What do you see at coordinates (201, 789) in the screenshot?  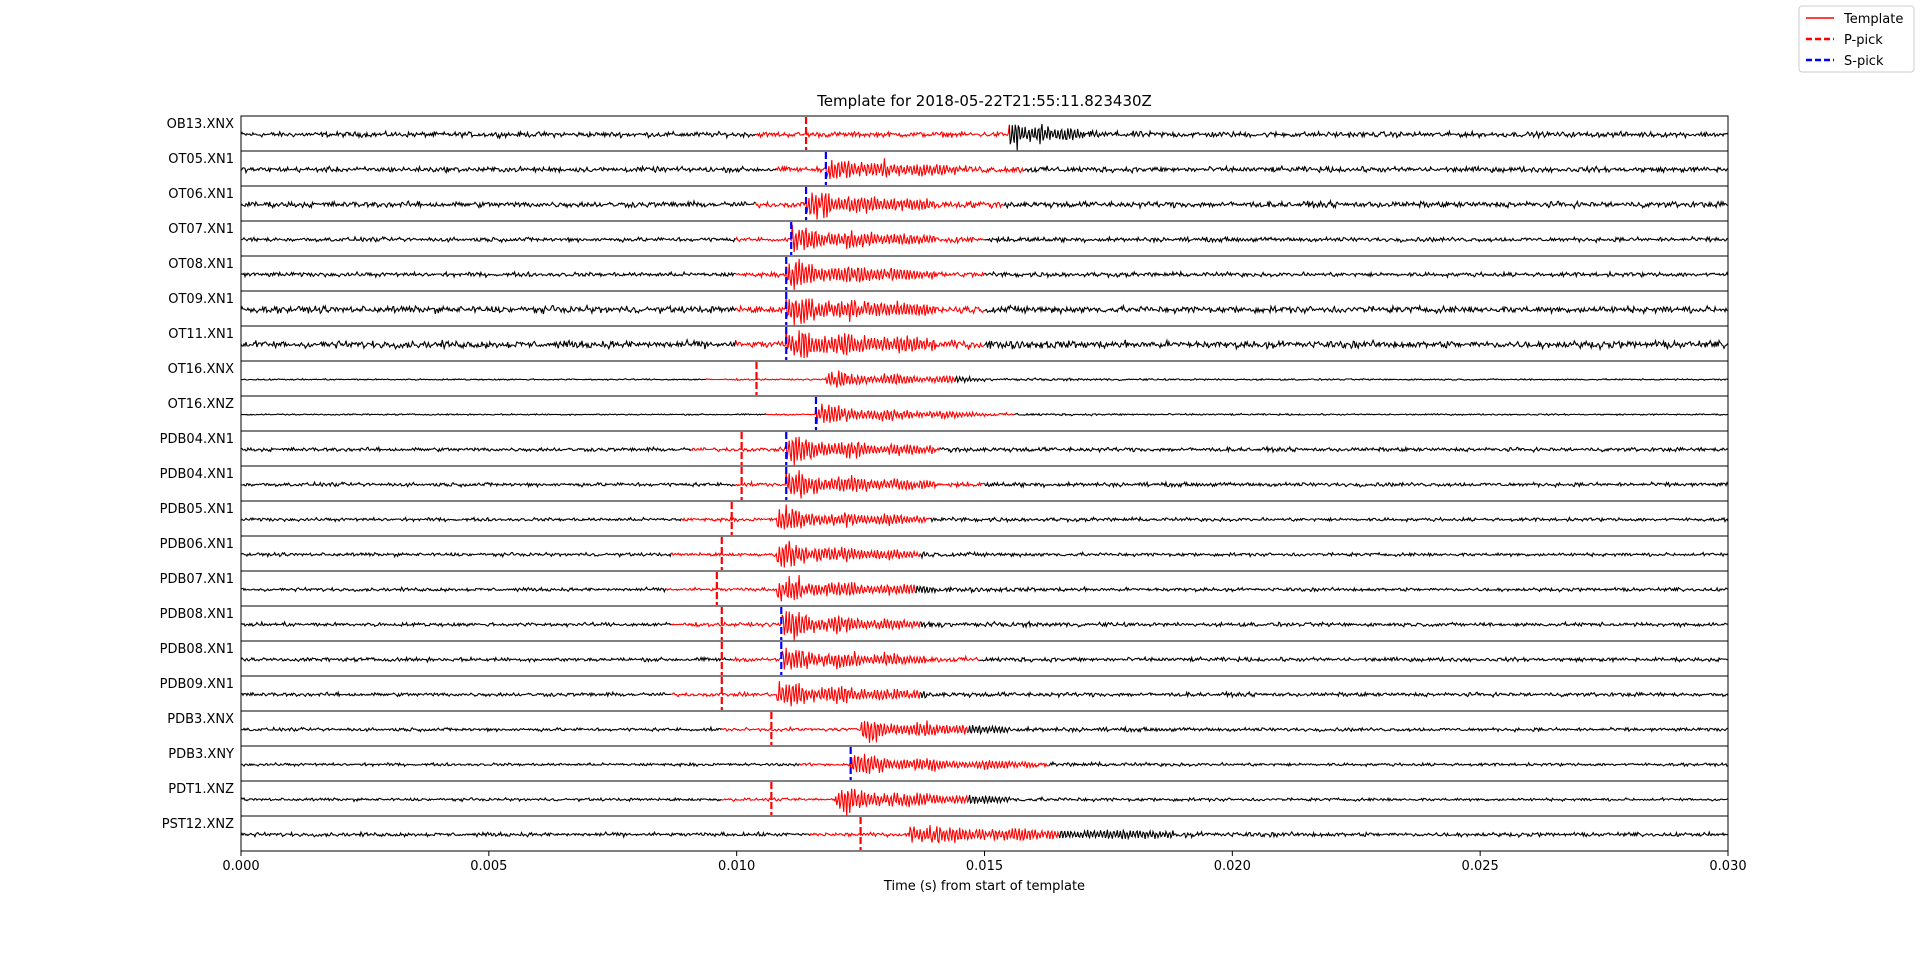 I see `trace-label: PDT1.XNZ` at bounding box center [201, 789].